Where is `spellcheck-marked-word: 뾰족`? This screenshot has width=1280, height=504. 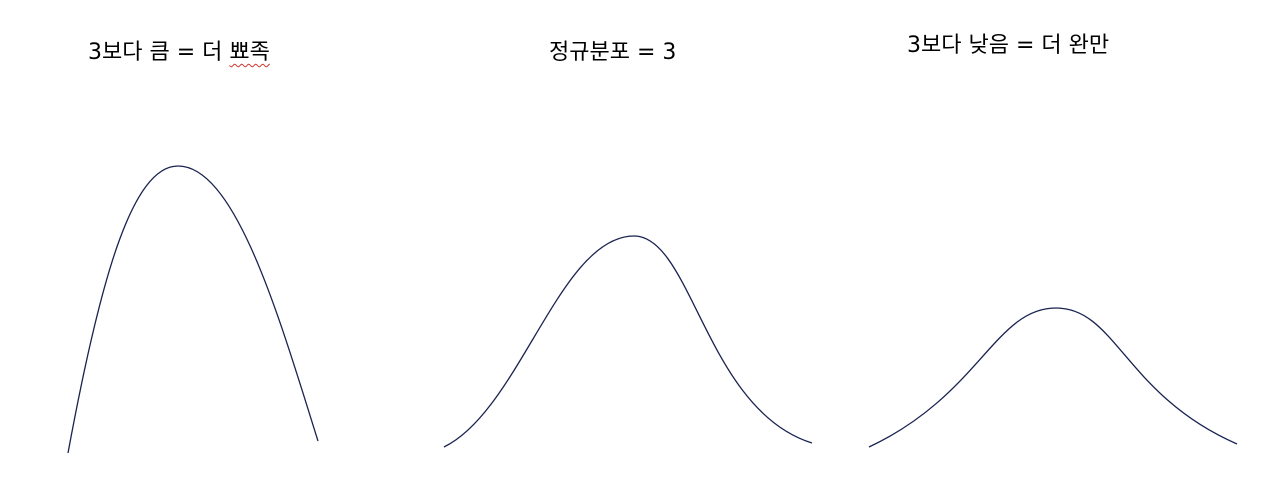 spellcheck-marked-word: 뾰족 is located at coordinates (249, 52).